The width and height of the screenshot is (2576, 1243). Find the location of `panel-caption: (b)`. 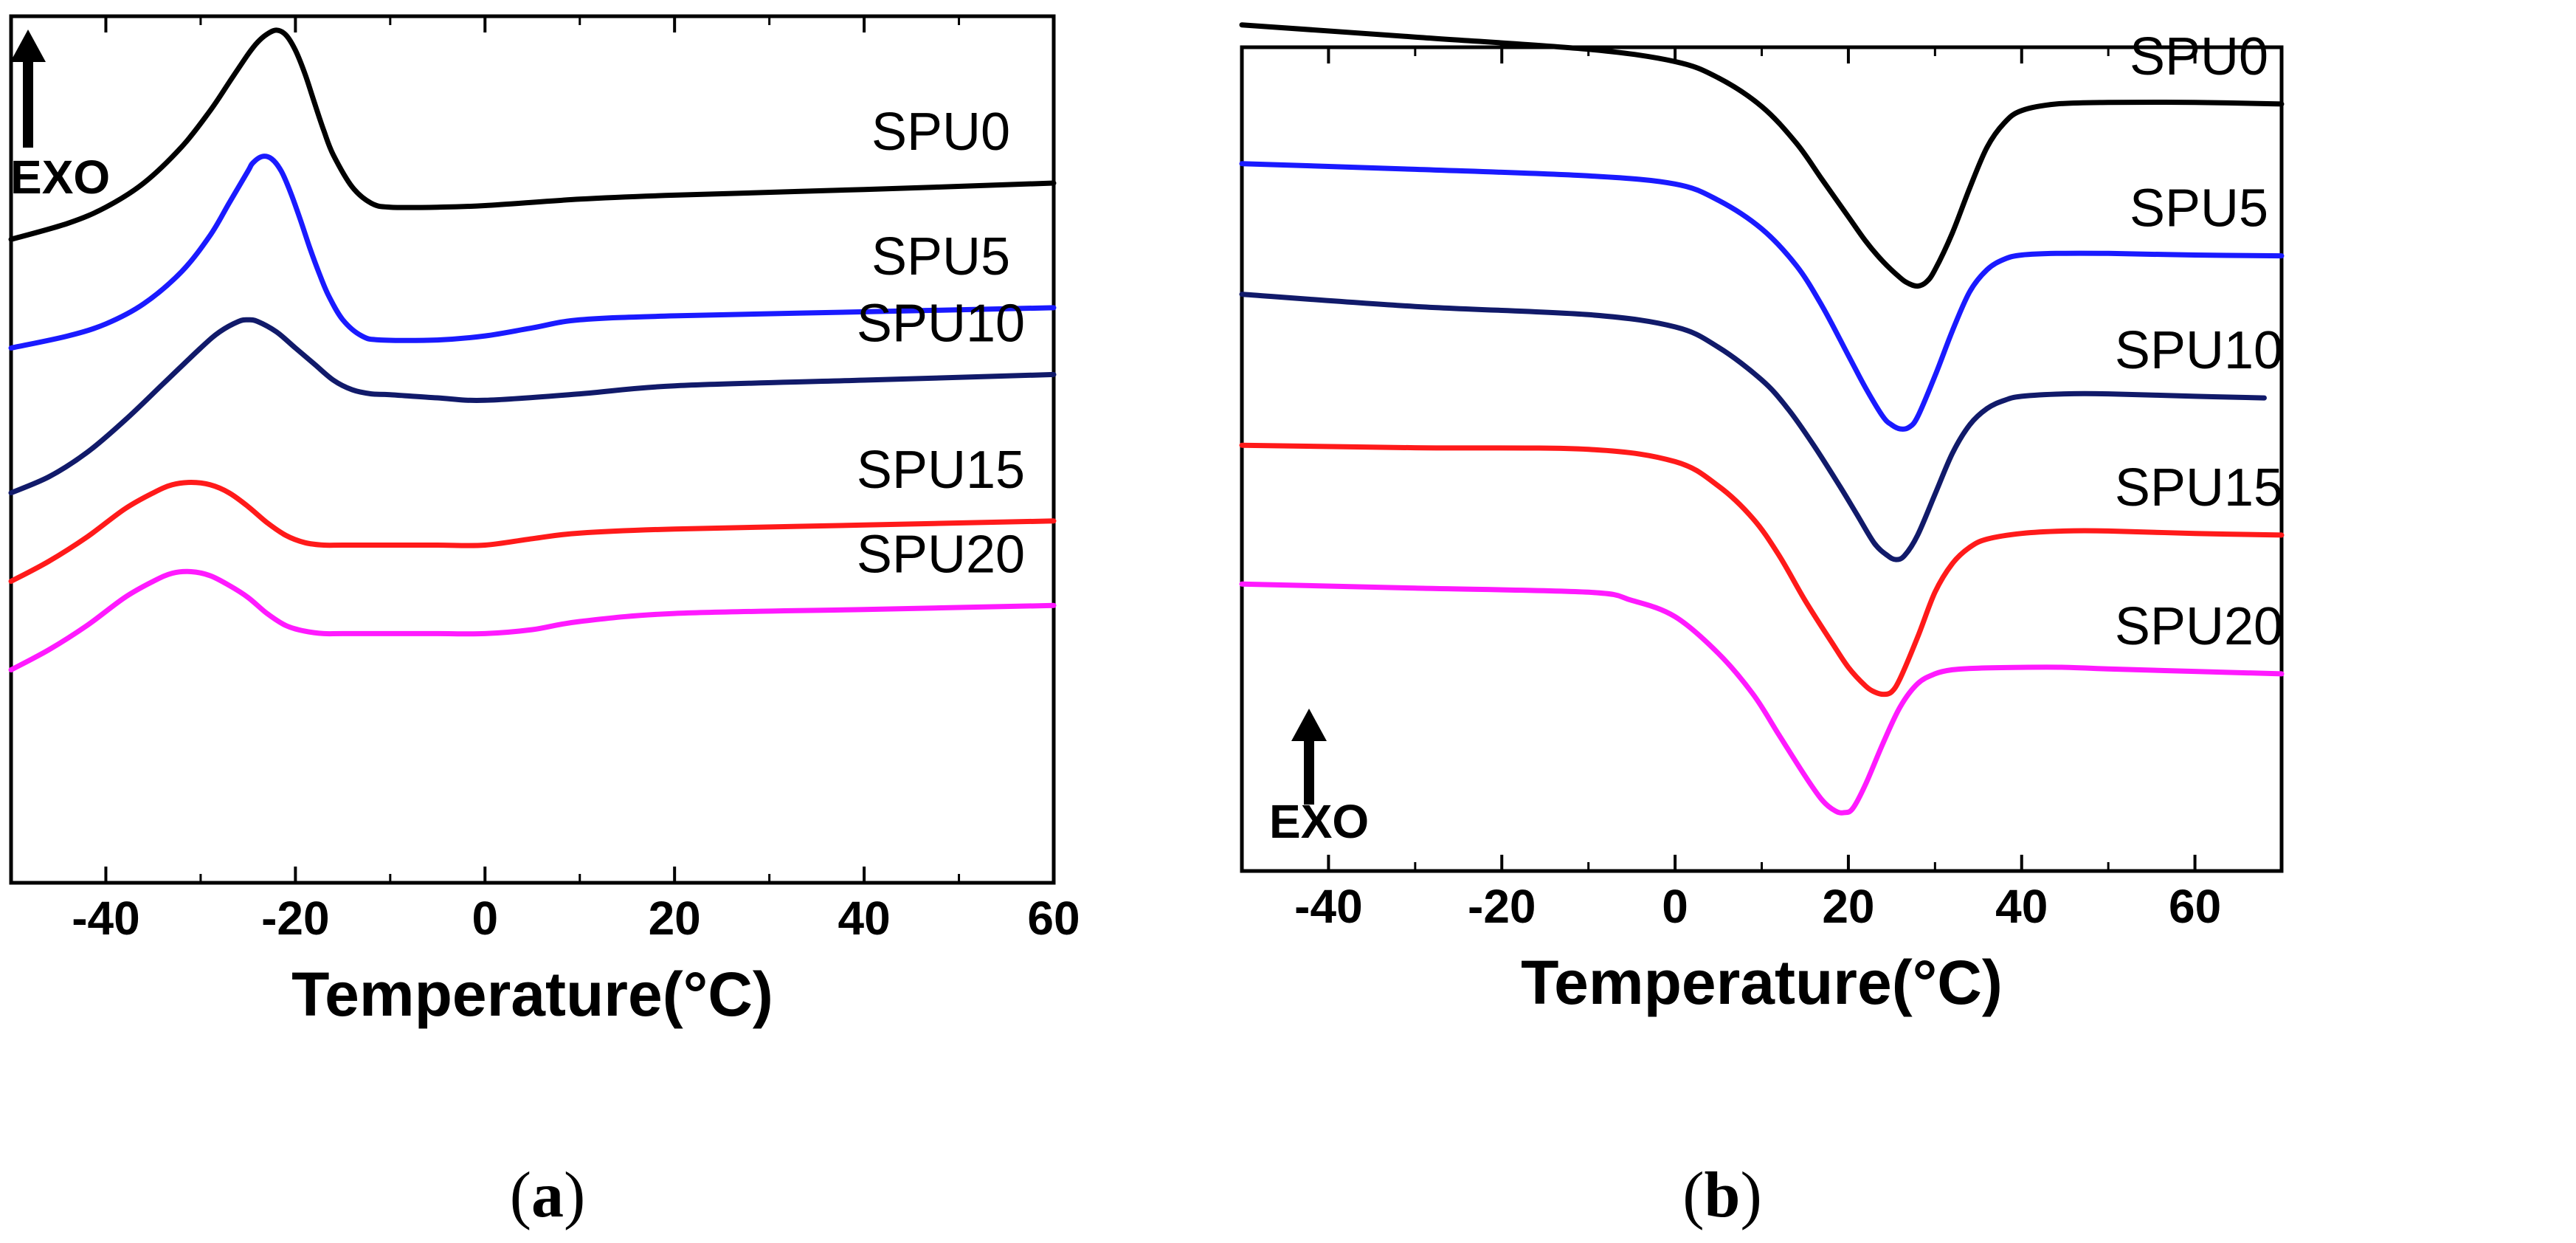

panel-caption: (b) is located at coordinates (1722, 1195).